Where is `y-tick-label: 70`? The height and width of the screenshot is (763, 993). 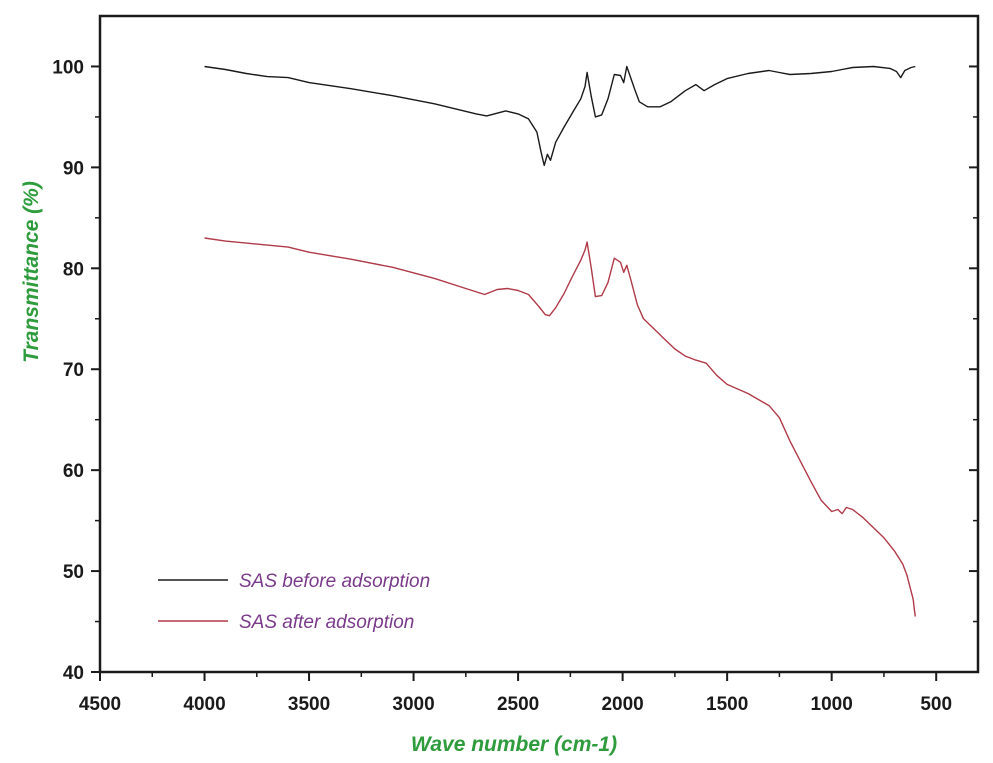 y-tick-label: 70 is located at coordinates (73, 370).